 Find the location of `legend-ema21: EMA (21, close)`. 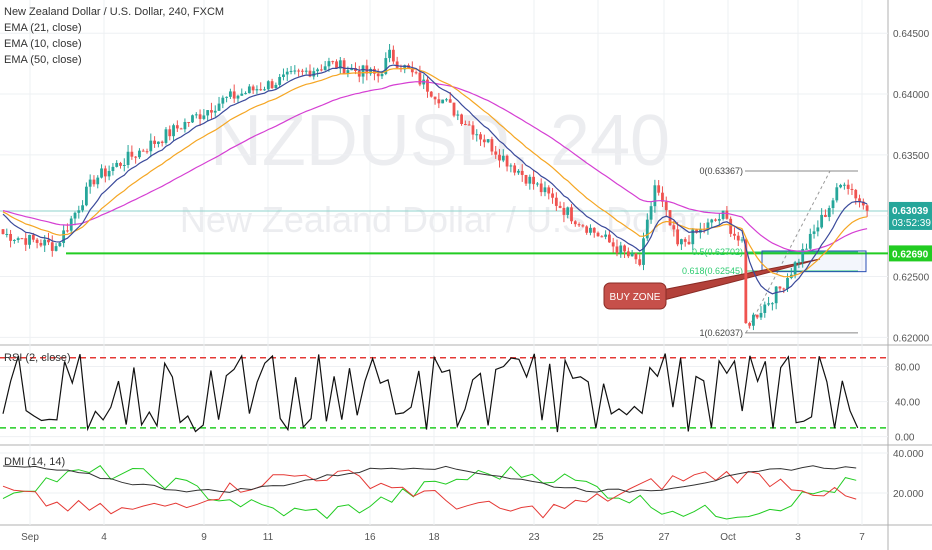

legend-ema21: EMA (21, close) is located at coordinates (43, 28).